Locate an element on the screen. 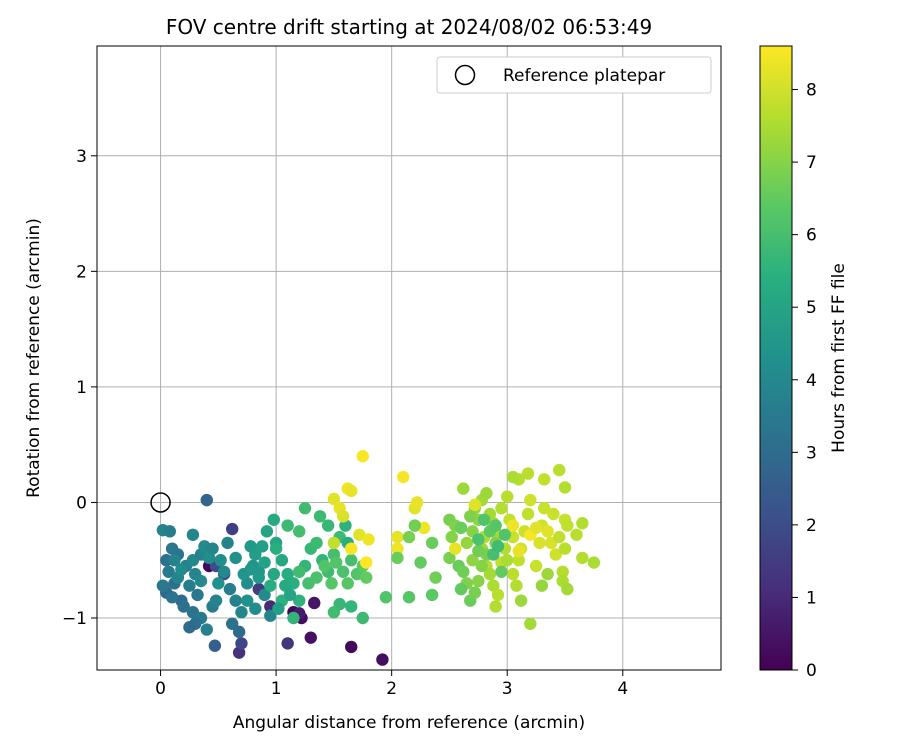  colorbar-tick-label: 6 is located at coordinates (811, 236).